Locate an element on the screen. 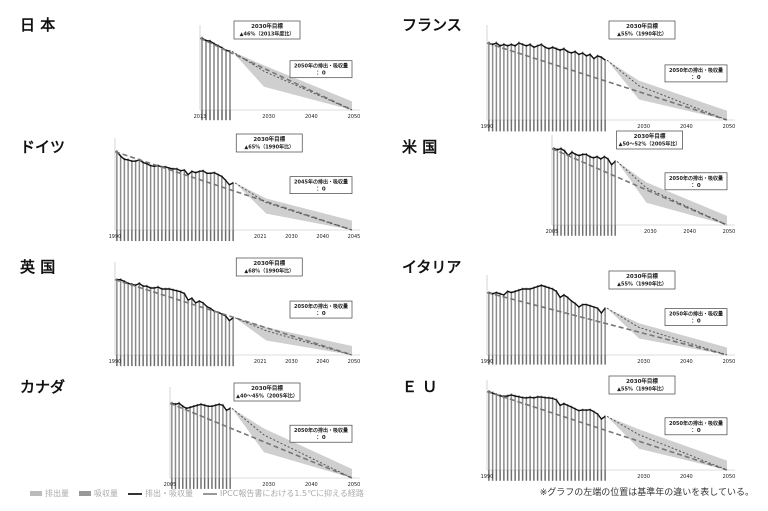  target-callout-title: 2030年目標 is located at coordinates (642, 26).